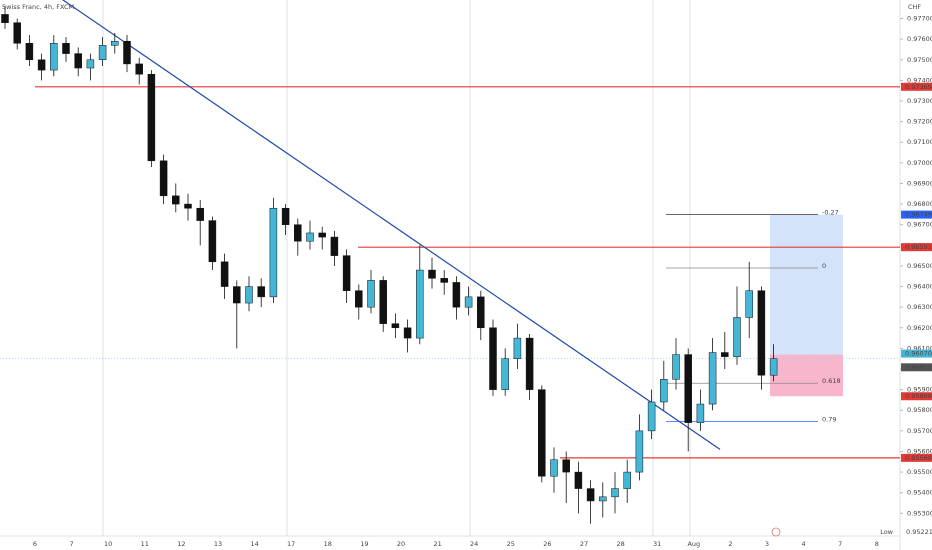  What do you see at coordinates (437, 544) in the screenshot?
I see `x-tick-label: 21` at bounding box center [437, 544].